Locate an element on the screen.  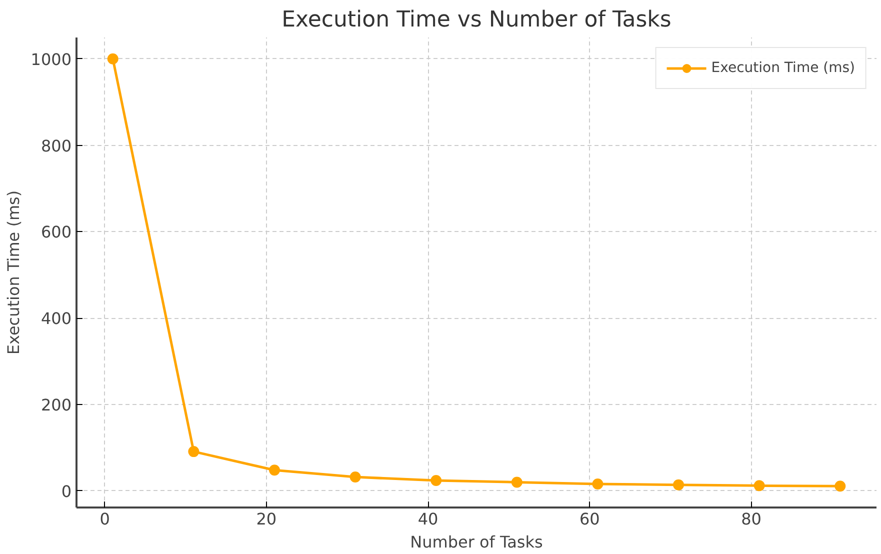
y-tick-label: 1000 is located at coordinates (51, 59).